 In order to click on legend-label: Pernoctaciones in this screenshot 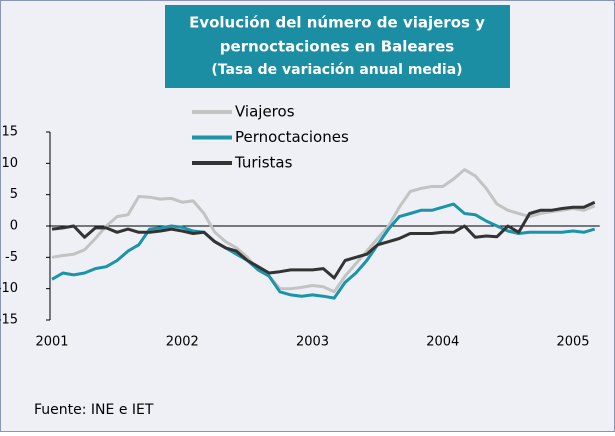, I will do `click(292, 137)`.